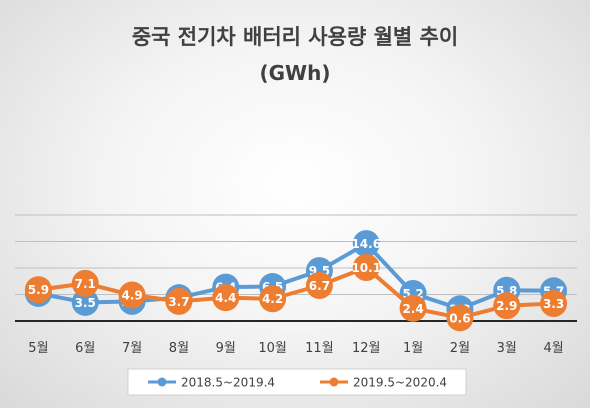  I want to click on data-label: 6.7, so click(319, 286).